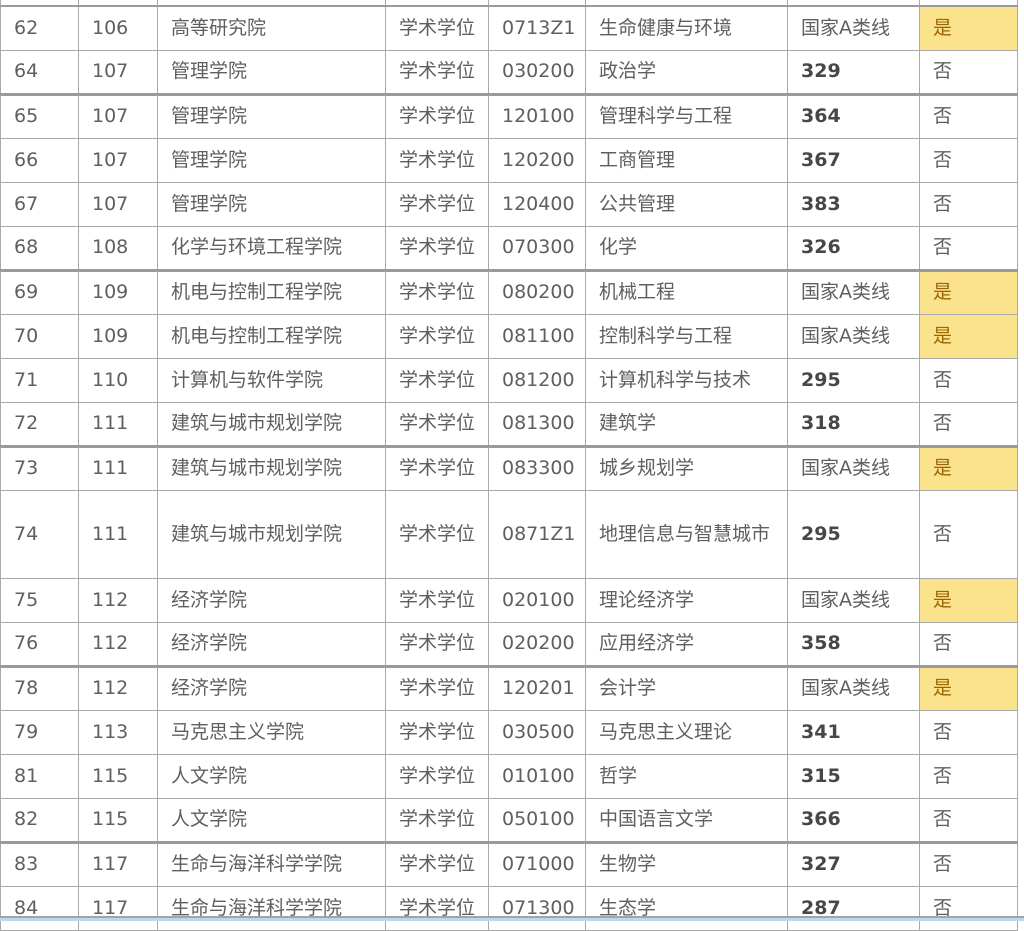 The height and width of the screenshot is (931, 1024). Describe the element at coordinates (537, 28) in the screenshot. I see `cell-major-code: 0713Z1` at that location.